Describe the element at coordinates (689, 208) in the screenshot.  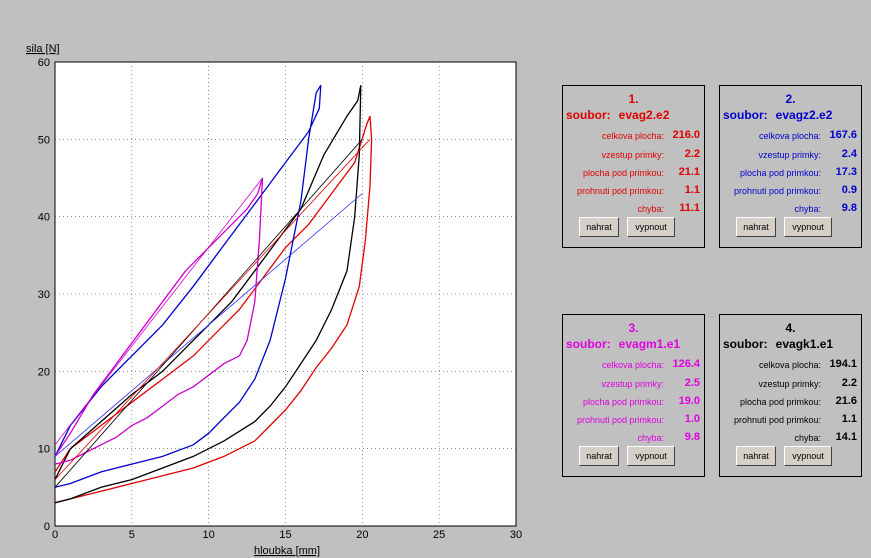
I see `stat-value: 11.1` at that location.